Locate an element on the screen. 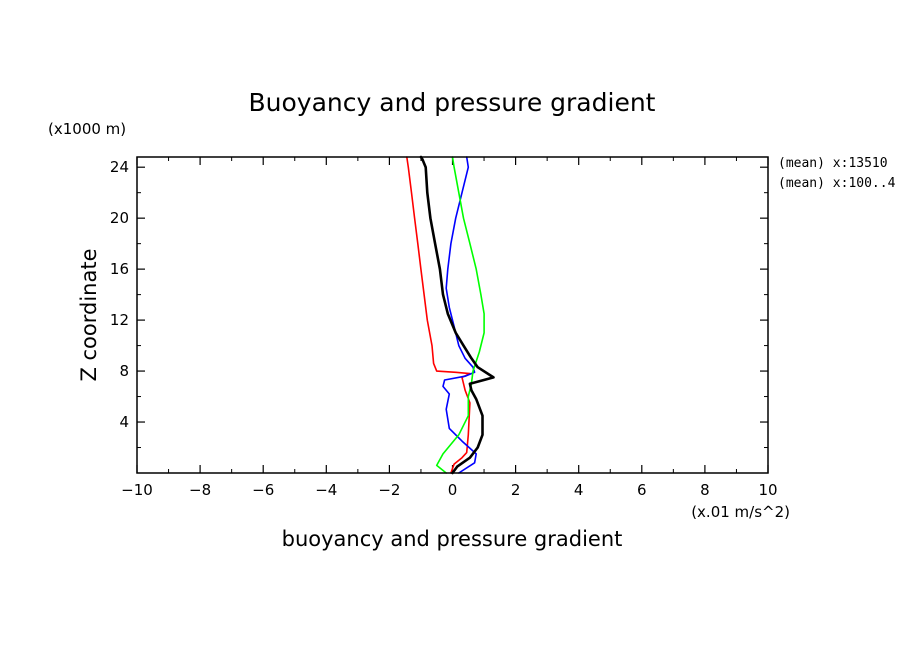  x-tick-label: 2 is located at coordinates (516, 490).